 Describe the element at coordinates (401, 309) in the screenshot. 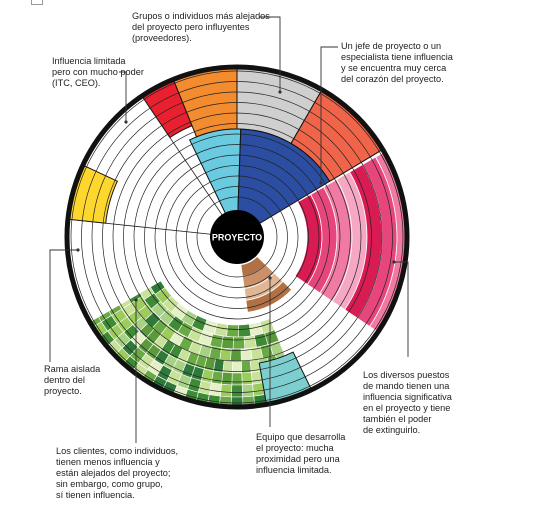

I see `leader-puestos` at that location.